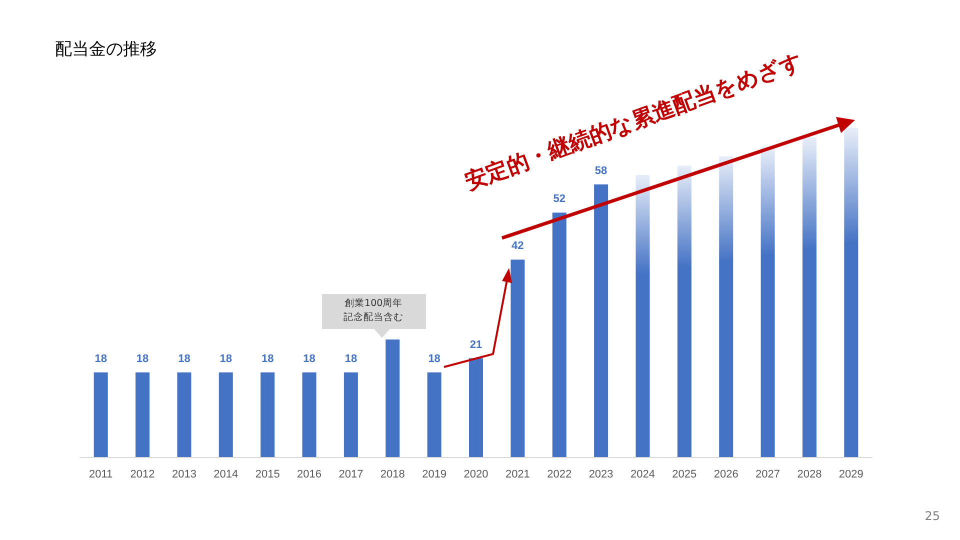 Image resolution: width=960 pixels, height=540 pixels. I want to click on chart-title: 配当金の推移, so click(106, 50).